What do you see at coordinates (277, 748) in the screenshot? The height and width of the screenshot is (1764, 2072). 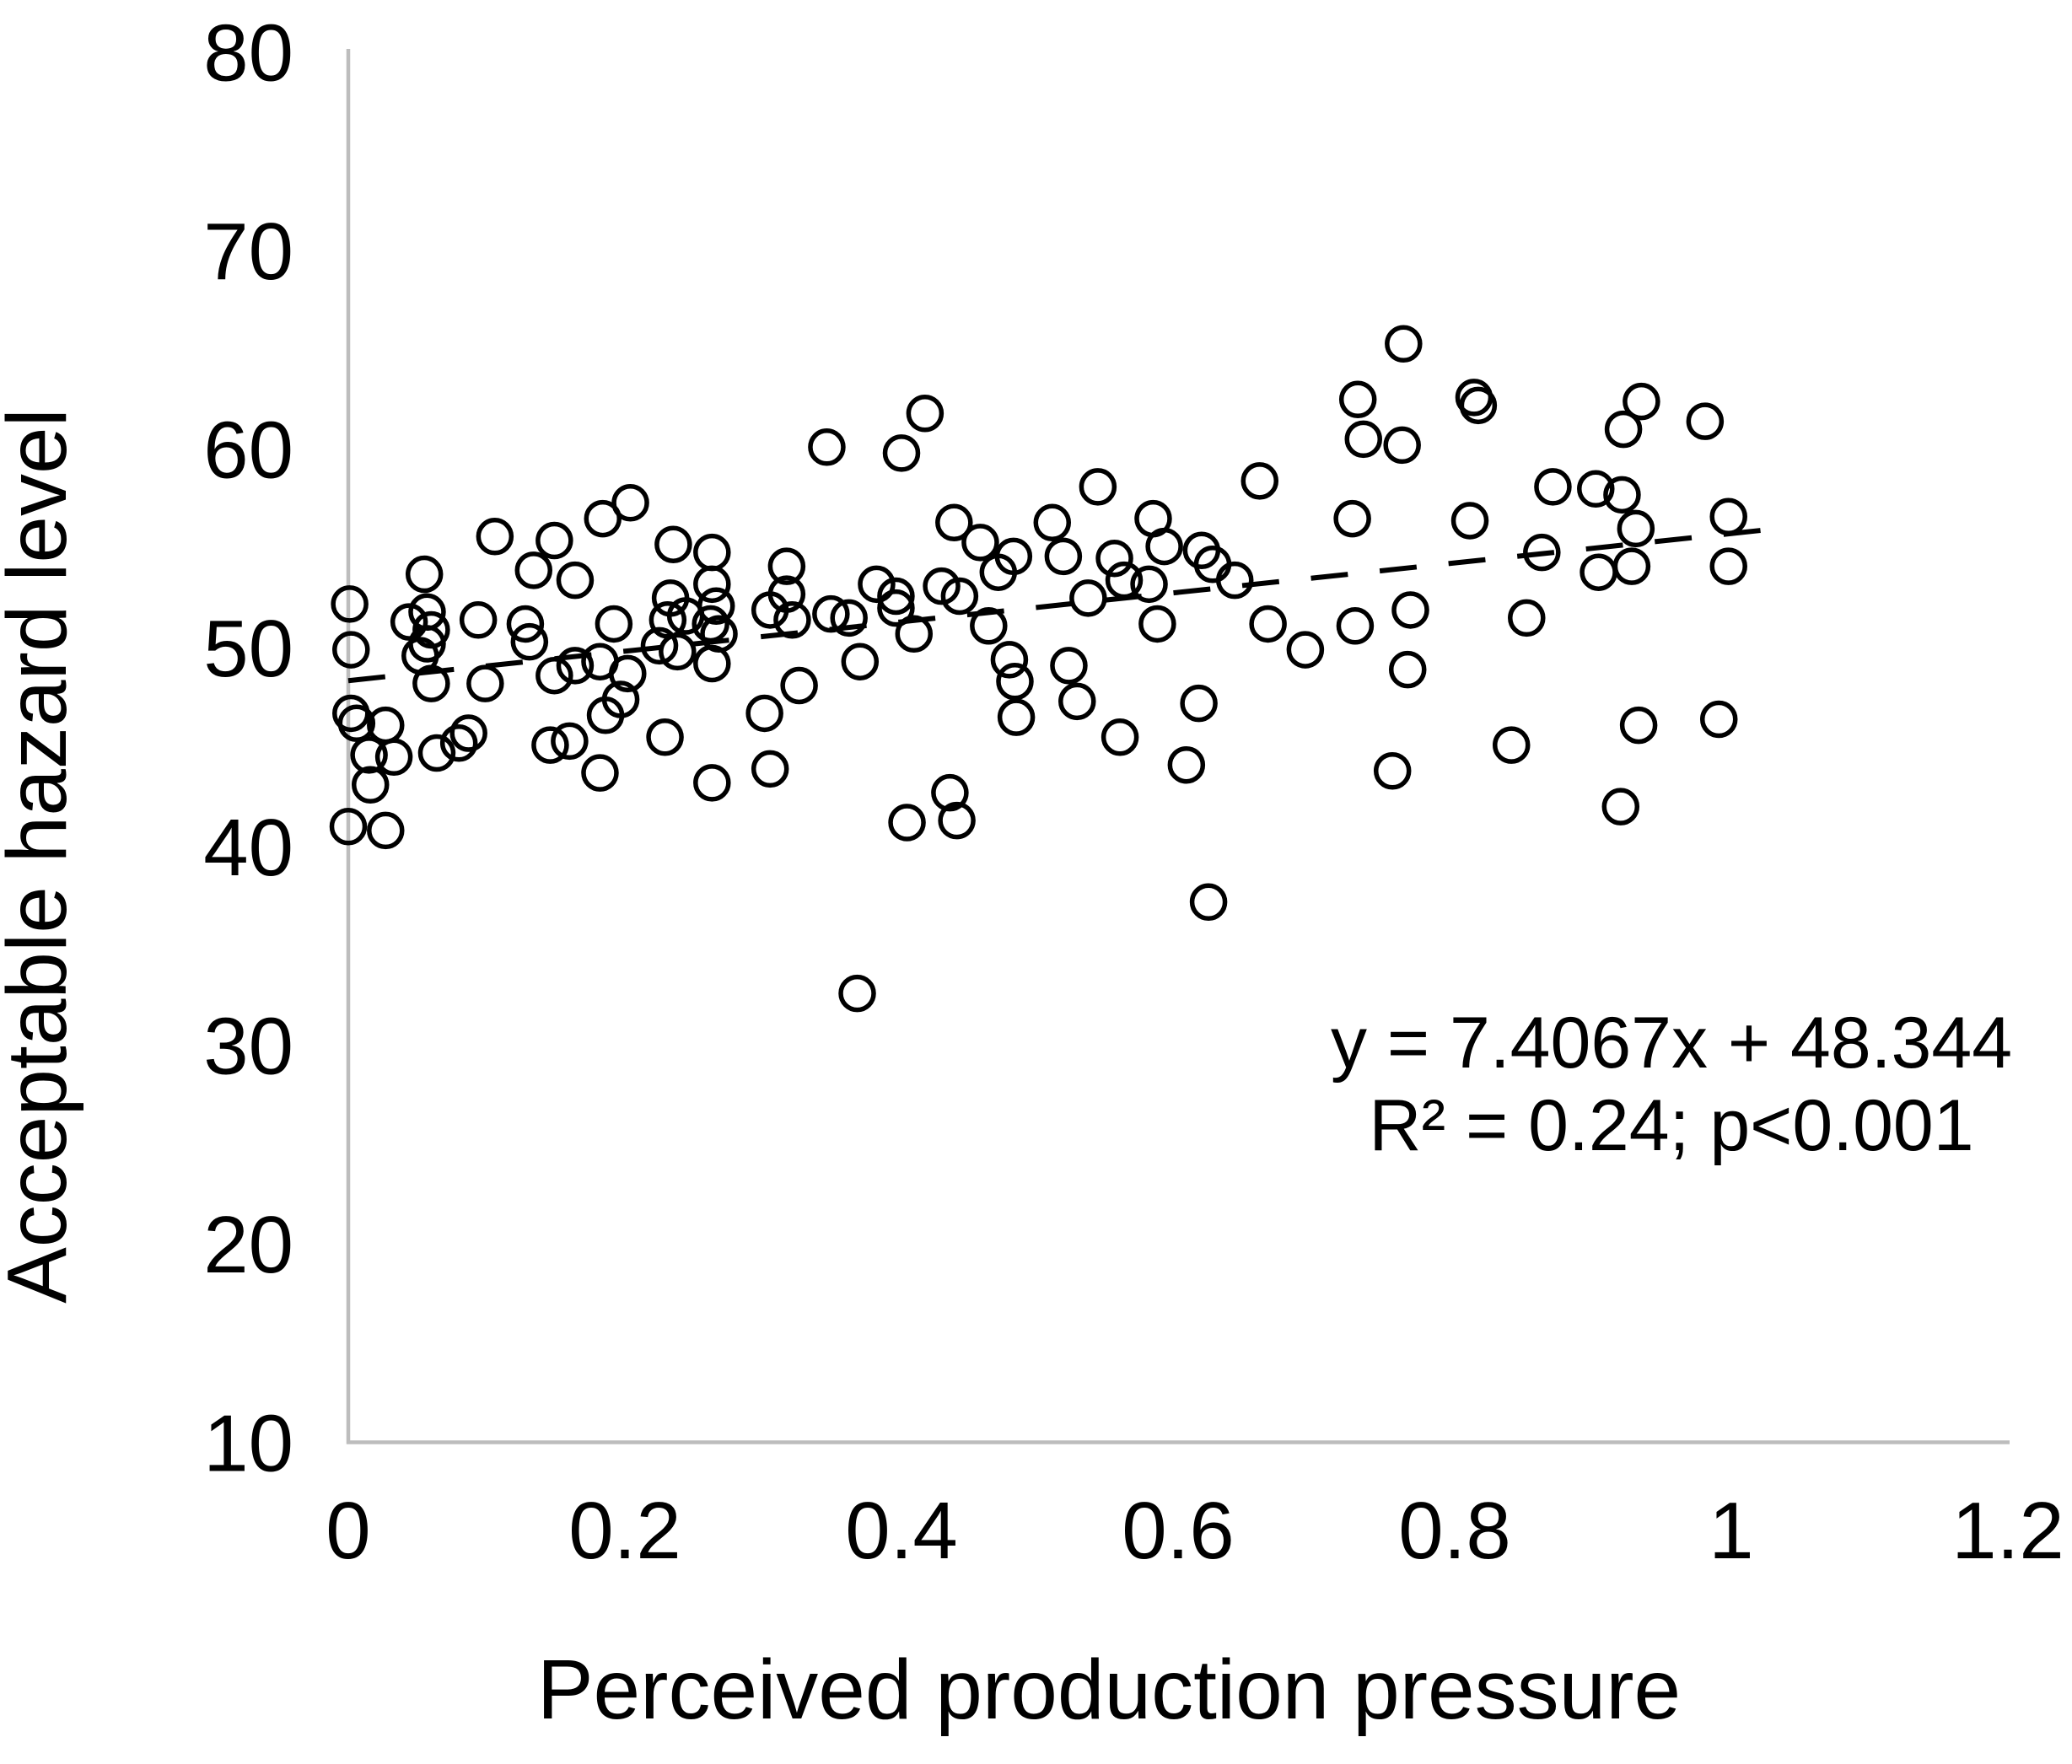 I see `y-axis: 10 20 30 40 50 60 70 80` at bounding box center [277, 748].